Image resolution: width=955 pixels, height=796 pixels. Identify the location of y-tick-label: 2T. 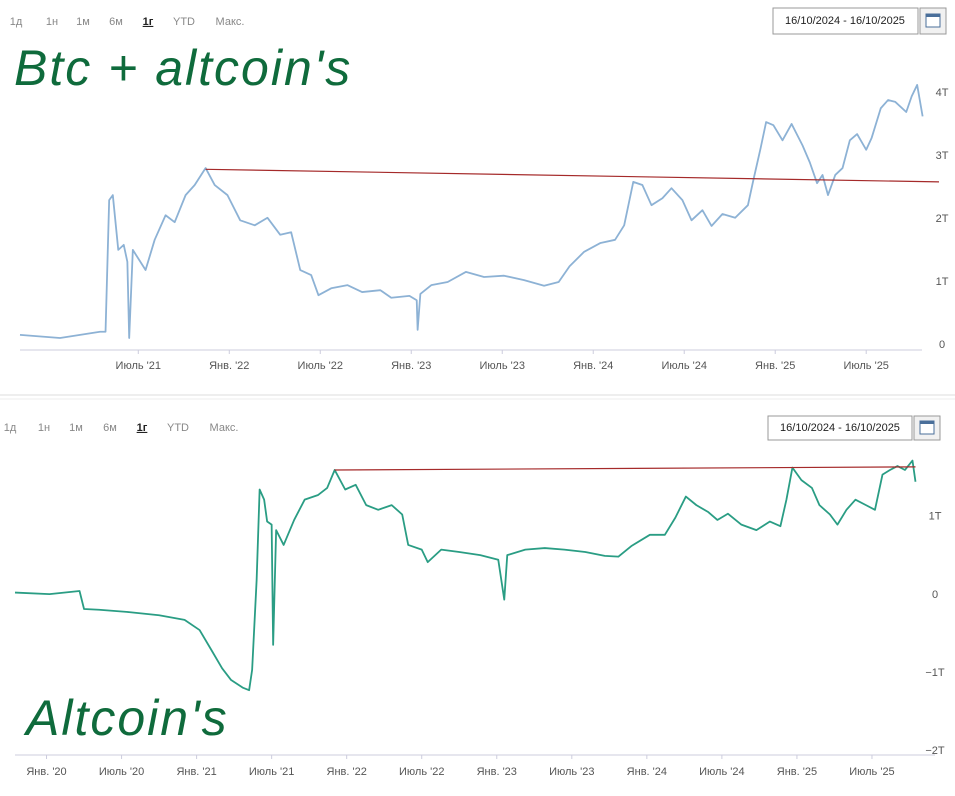
(942, 219).